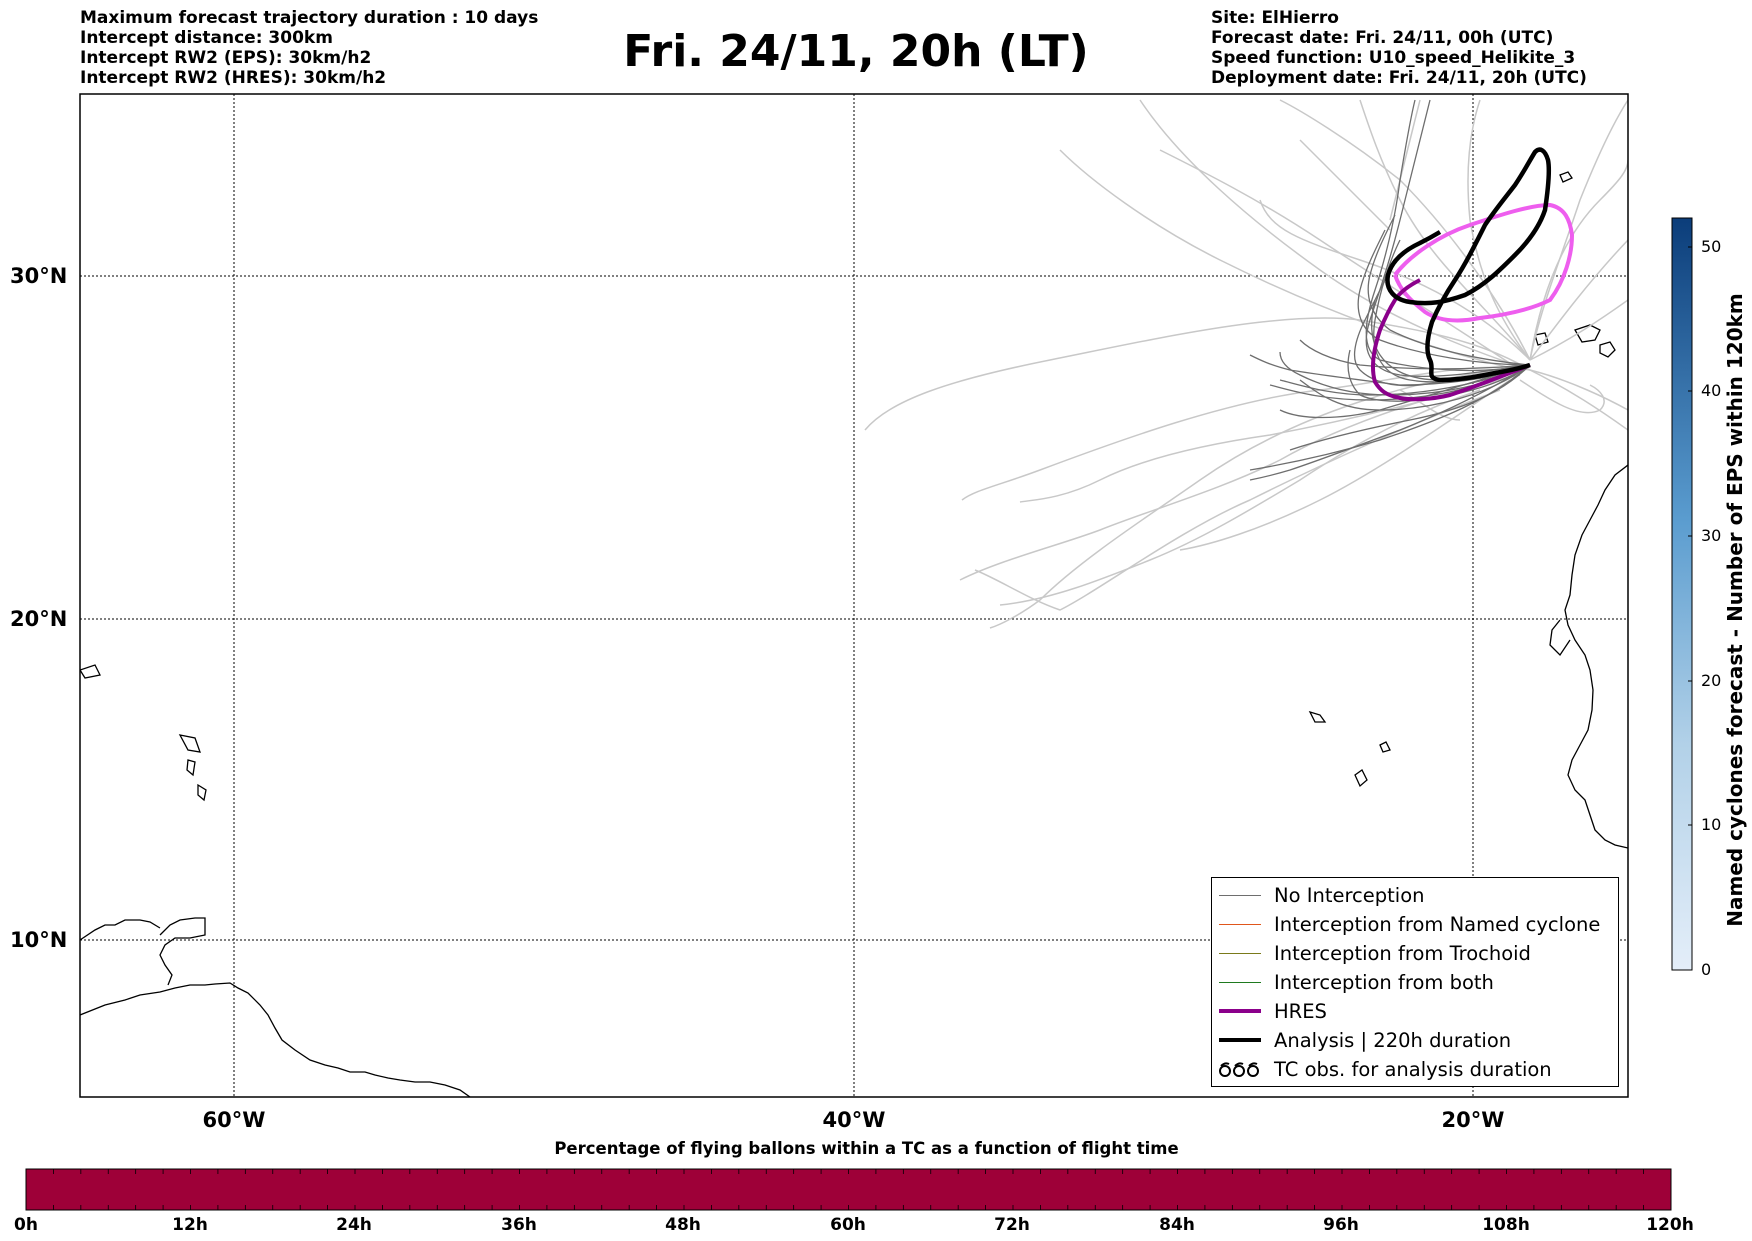 The image size is (1752, 1241). What do you see at coordinates (233, 78) in the screenshot?
I see `header-left-line-4: Intercept RW2 (HRES): 30km/h2` at bounding box center [233, 78].